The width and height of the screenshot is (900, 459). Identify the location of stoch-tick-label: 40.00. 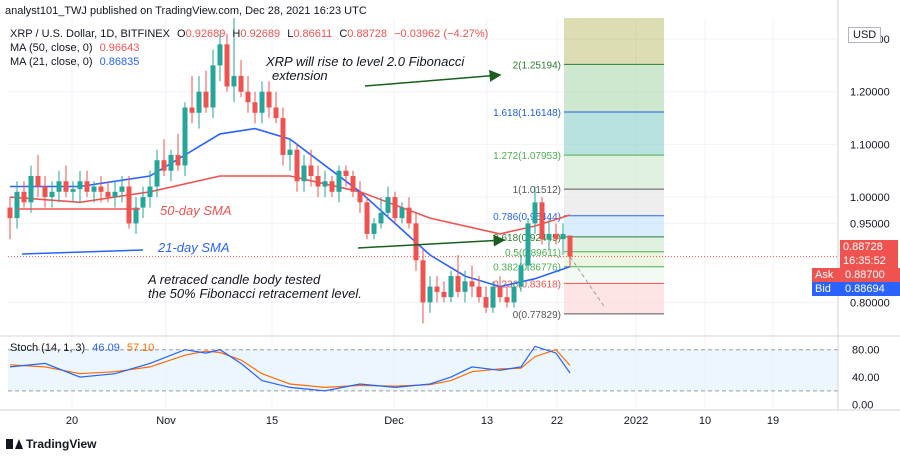
(866, 378).